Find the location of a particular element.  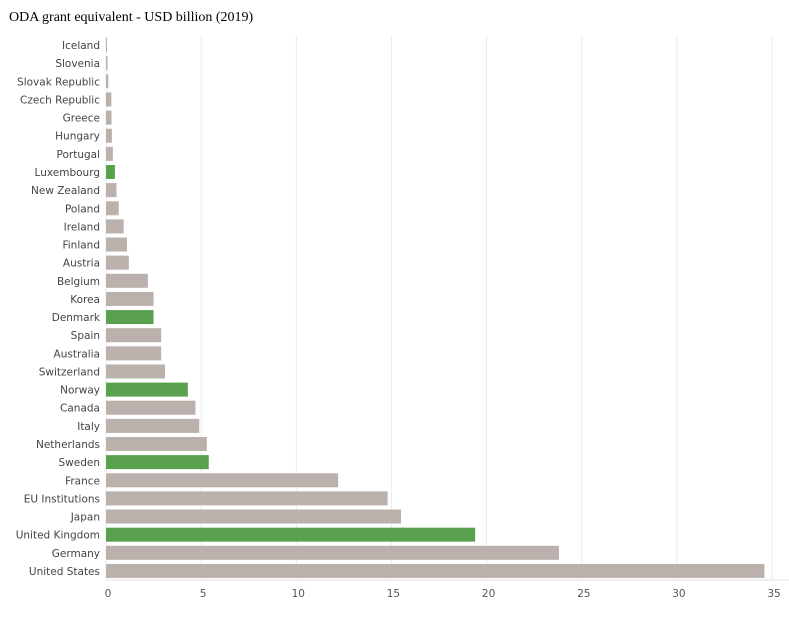

category-label: Korea is located at coordinates (85, 300).